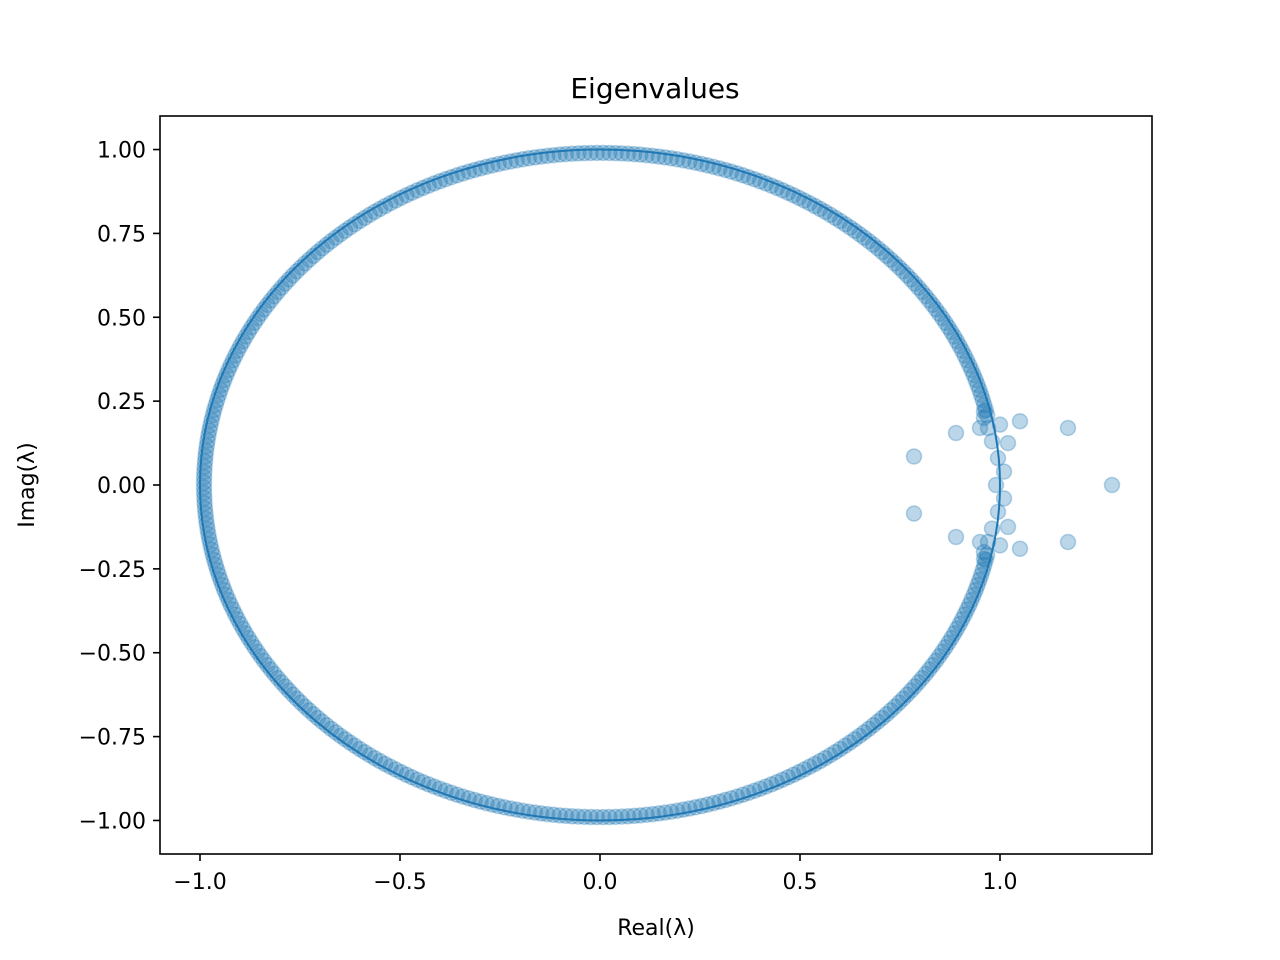 The height and width of the screenshot is (960, 1280). What do you see at coordinates (399, 882) in the screenshot?
I see `x-tick-label: −0.5` at bounding box center [399, 882].